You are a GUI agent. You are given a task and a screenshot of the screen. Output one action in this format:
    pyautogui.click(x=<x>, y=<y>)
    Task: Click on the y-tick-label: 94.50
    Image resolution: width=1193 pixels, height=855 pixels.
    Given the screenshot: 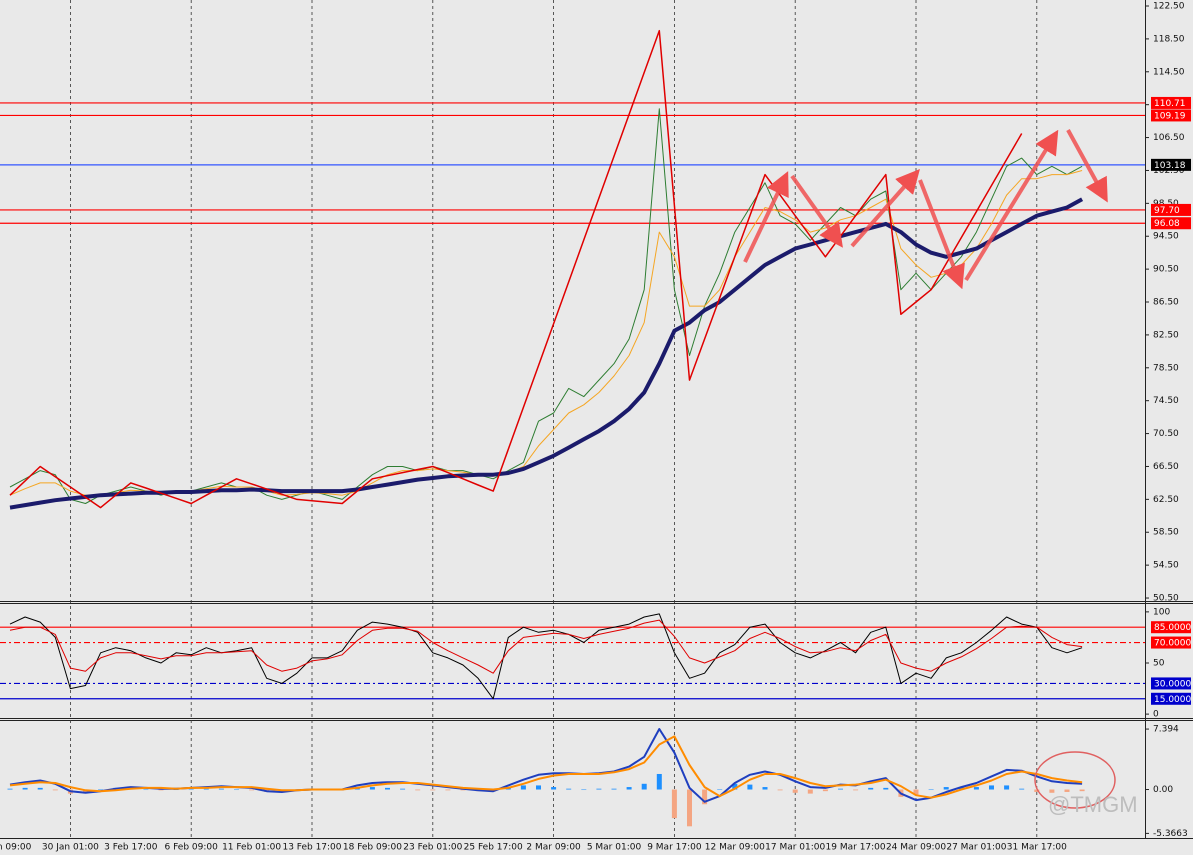 What is the action you would take?
    pyautogui.click(x=1166, y=237)
    